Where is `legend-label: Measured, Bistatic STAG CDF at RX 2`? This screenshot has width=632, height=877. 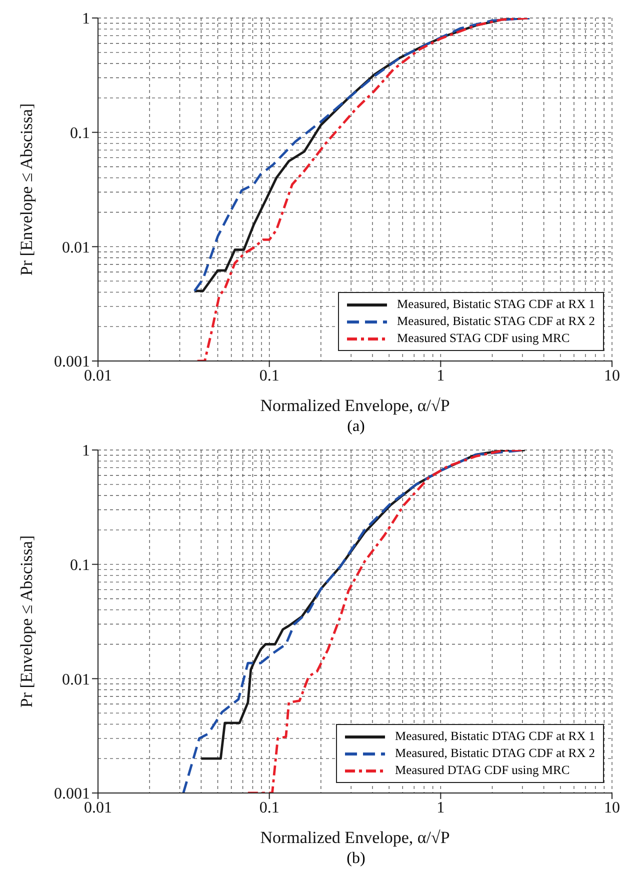 legend-label: Measured, Bistatic STAG CDF at RX 2 is located at coordinates (496, 321).